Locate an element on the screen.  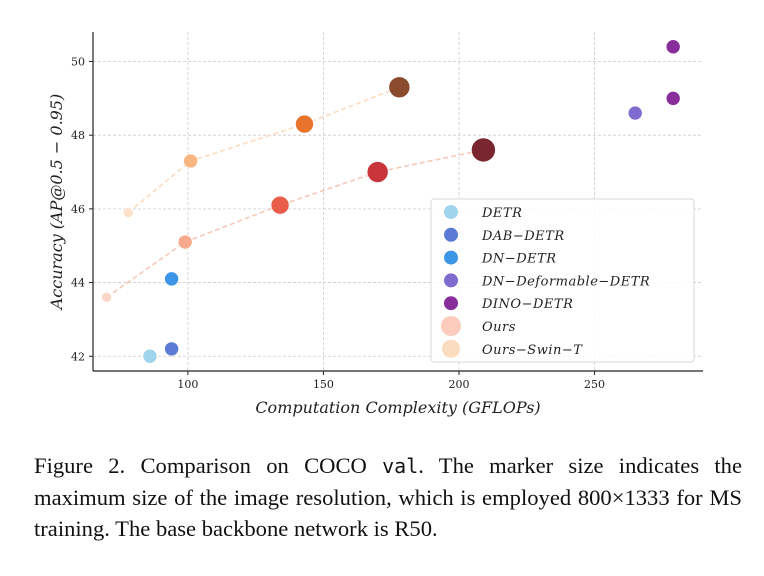
legend-label: DN−Deformable−DETR is located at coordinates (565, 281).